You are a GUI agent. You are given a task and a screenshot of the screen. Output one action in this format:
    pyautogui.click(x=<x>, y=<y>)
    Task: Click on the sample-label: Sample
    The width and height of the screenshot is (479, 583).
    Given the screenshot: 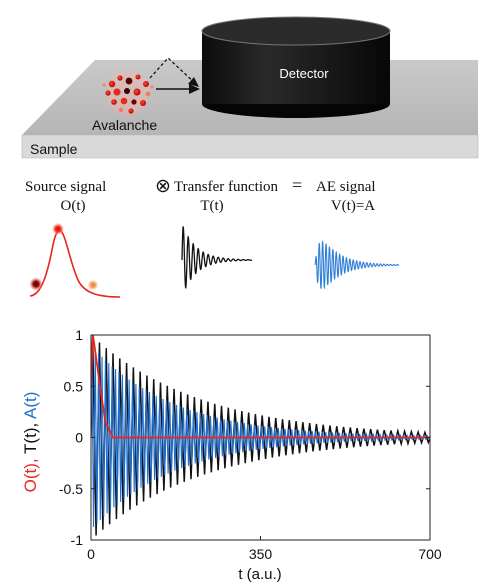 What is the action you would take?
    pyautogui.click(x=54, y=149)
    